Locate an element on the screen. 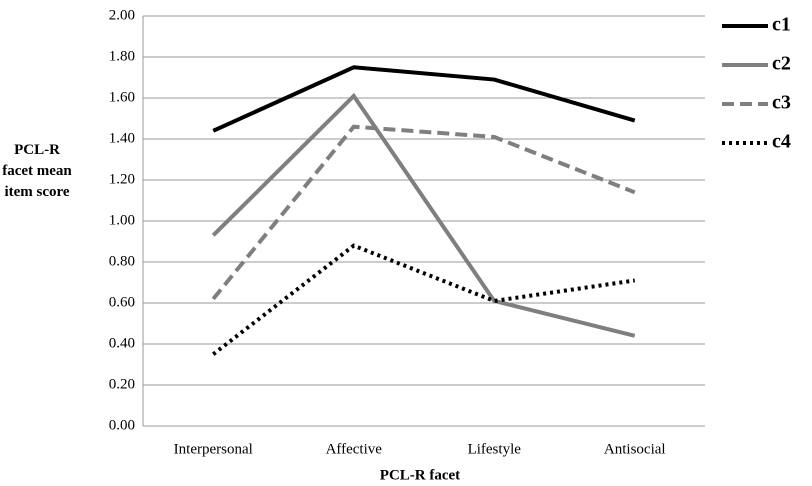 The width and height of the screenshot is (812, 486). y-tick-label: 1.80 is located at coordinates (122, 56).